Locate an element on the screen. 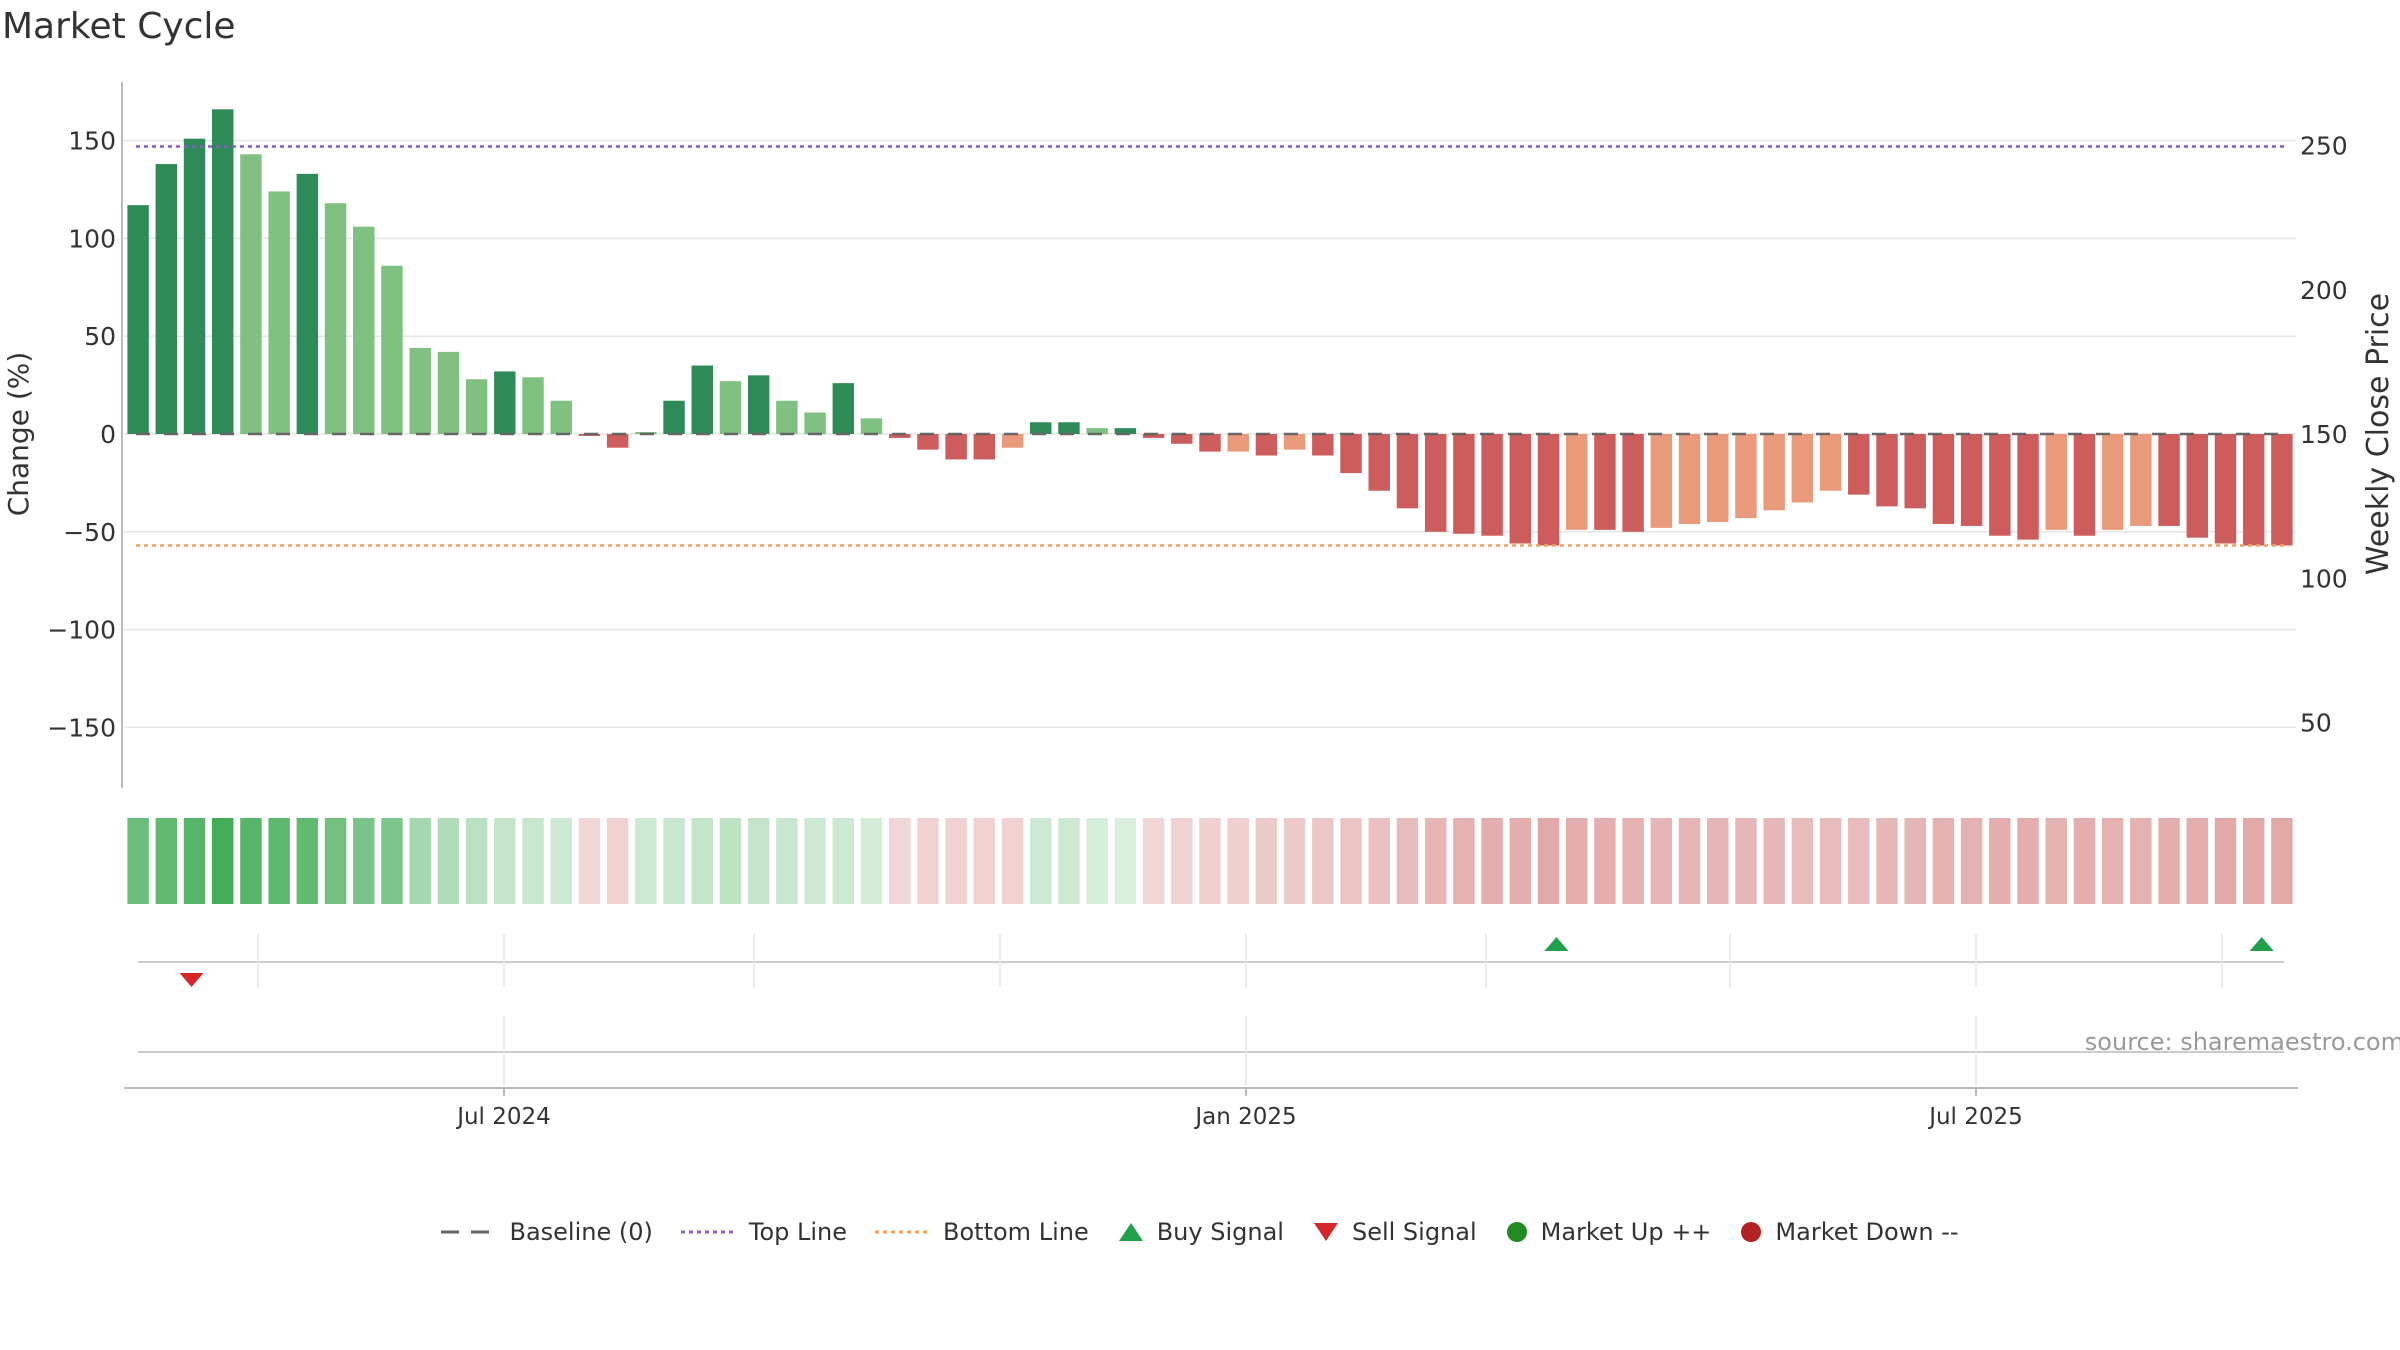 The height and width of the screenshot is (1350, 2400). legend-label: Bottom Line is located at coordinates (1016, 1232).